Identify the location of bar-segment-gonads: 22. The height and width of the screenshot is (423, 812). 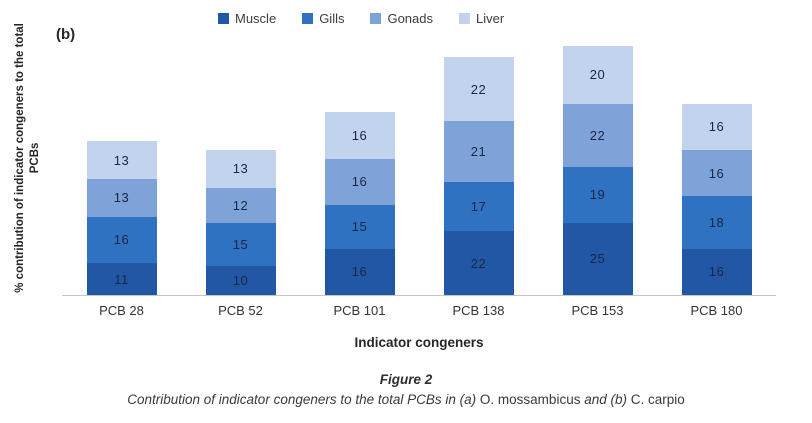
(597, 135).